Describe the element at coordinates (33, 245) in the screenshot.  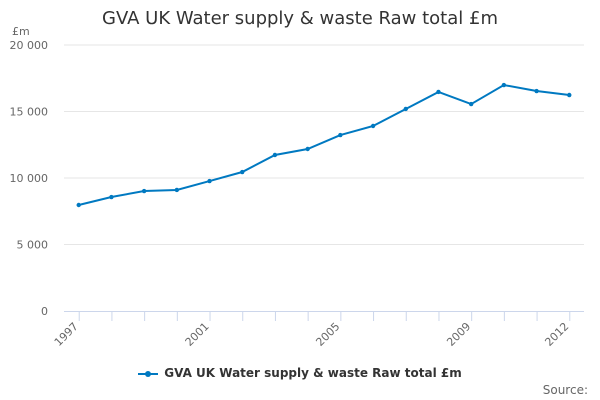
I see `y-tick-label: 5 000` at that location.